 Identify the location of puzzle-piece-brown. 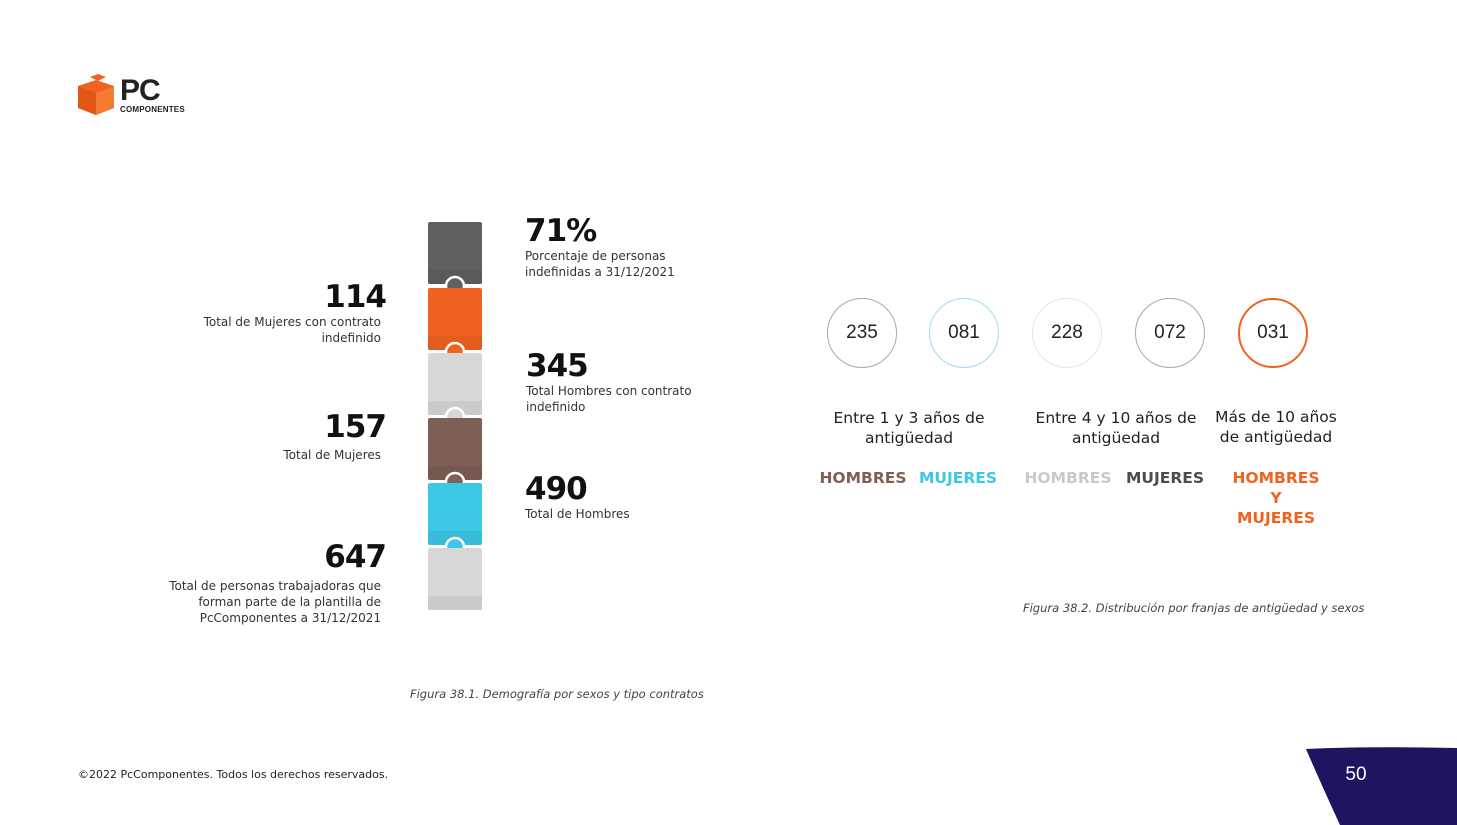
(455, 449).